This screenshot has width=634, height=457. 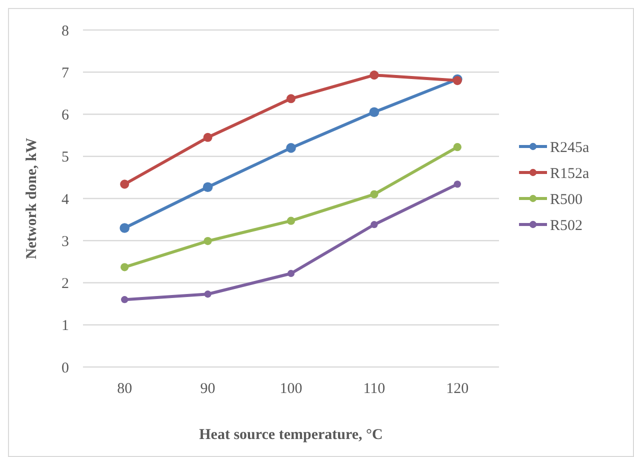 I want to click on y-tick-label: 3, so click(x=65, y=242).